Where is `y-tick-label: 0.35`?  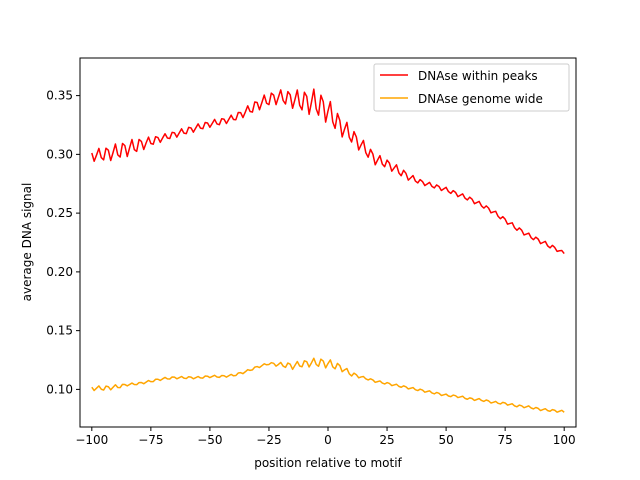 y-tick-label: 0.35 is located at coordinates (59, 96).